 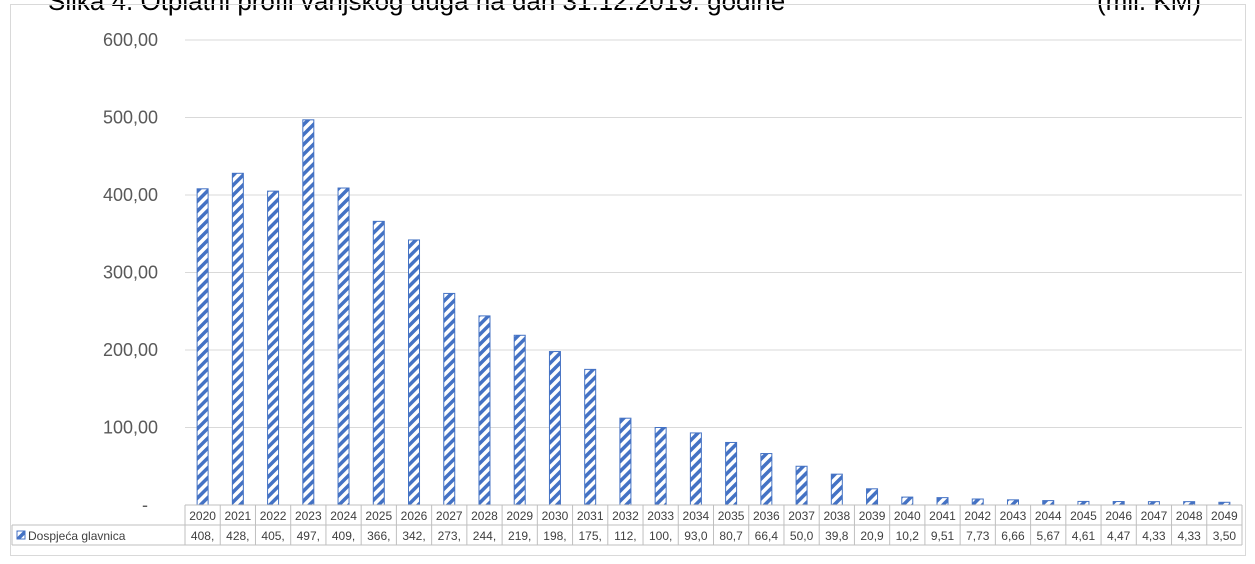 I want to click on table-year-2037: 2037, so click(x=801, y=516).